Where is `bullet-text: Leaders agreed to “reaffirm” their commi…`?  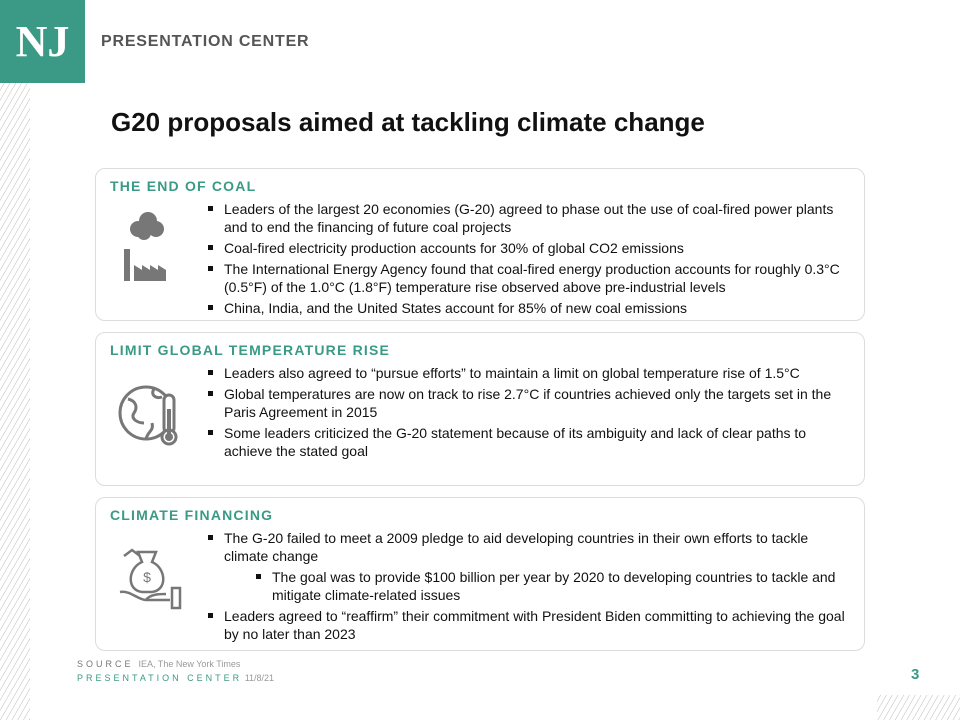
bullet-text: Leaders agreed to “reaffirm” their commi… is located at coordinates (534, 625).